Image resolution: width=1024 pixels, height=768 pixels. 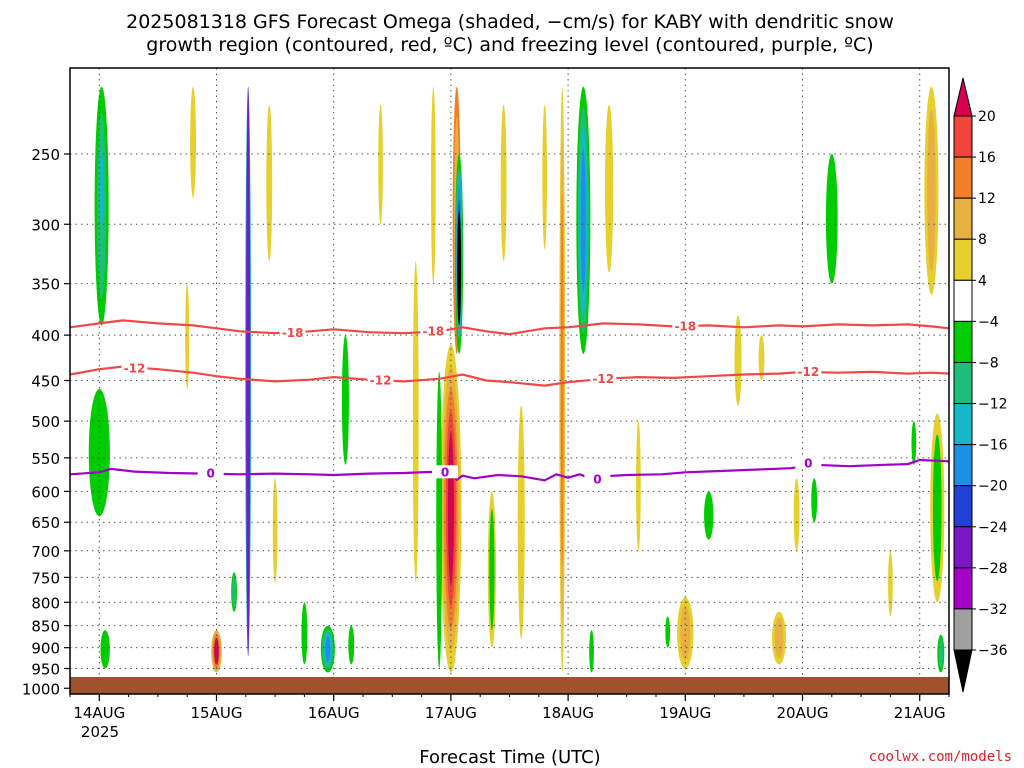 What do you see at coordinates (993, 487) in the screenshot?
I see `colorbar-label: −20` at bounding box center [993, 487].